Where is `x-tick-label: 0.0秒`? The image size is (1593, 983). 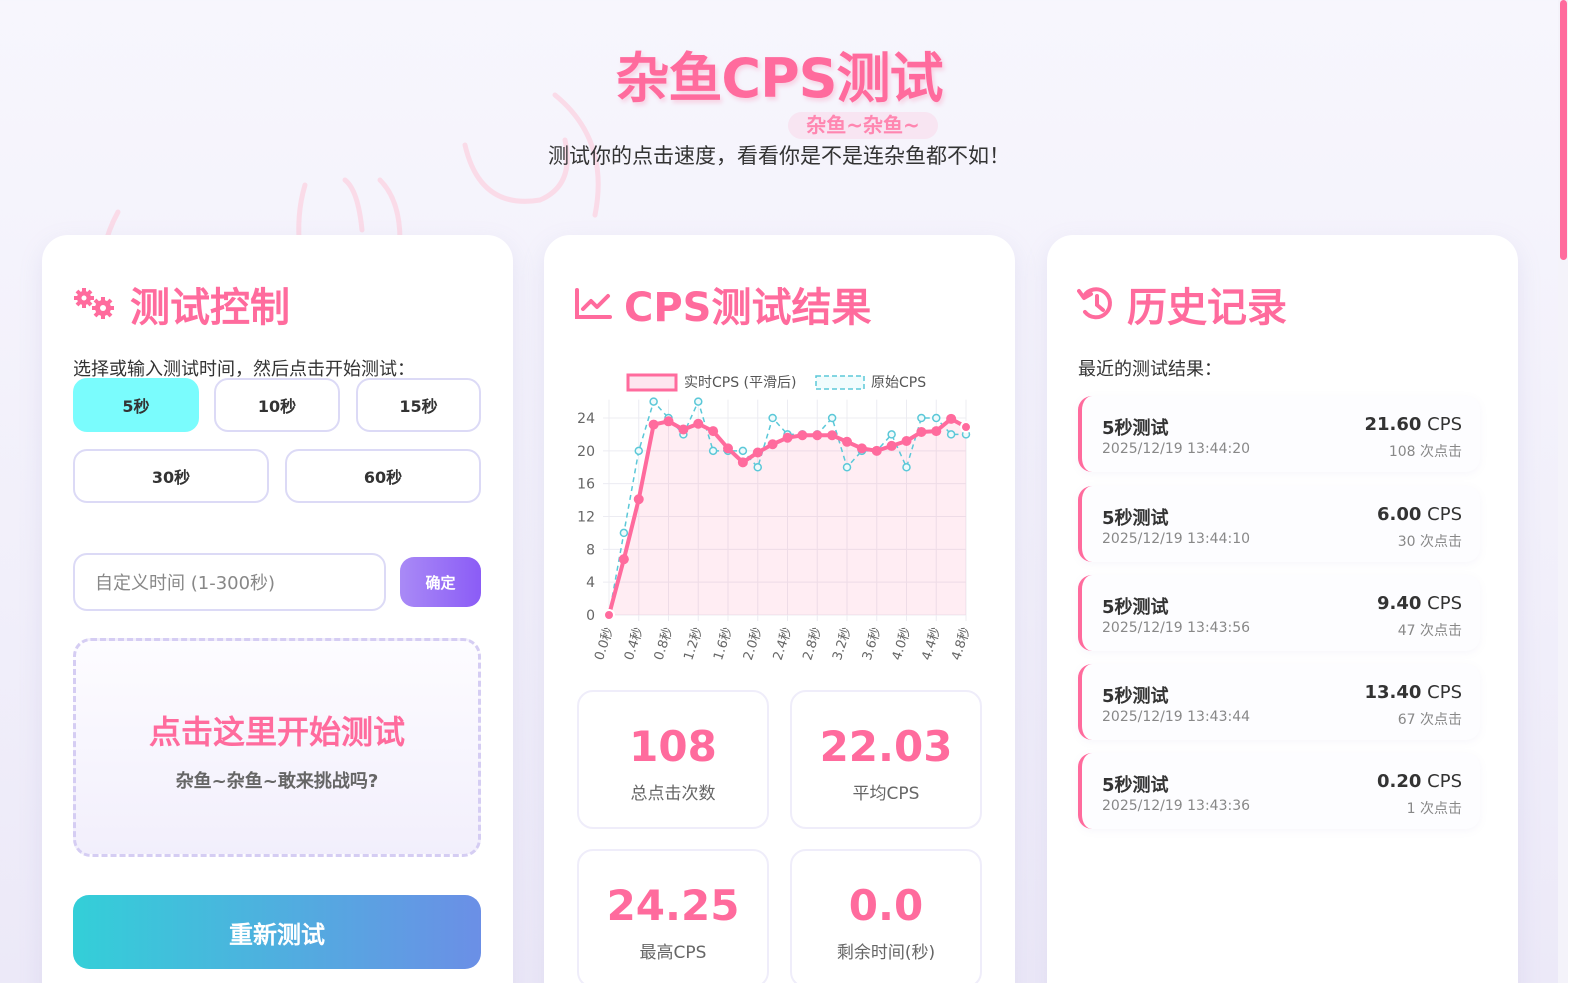 x-tick-label: 0.0秒 is located at coordinates (604, 644).